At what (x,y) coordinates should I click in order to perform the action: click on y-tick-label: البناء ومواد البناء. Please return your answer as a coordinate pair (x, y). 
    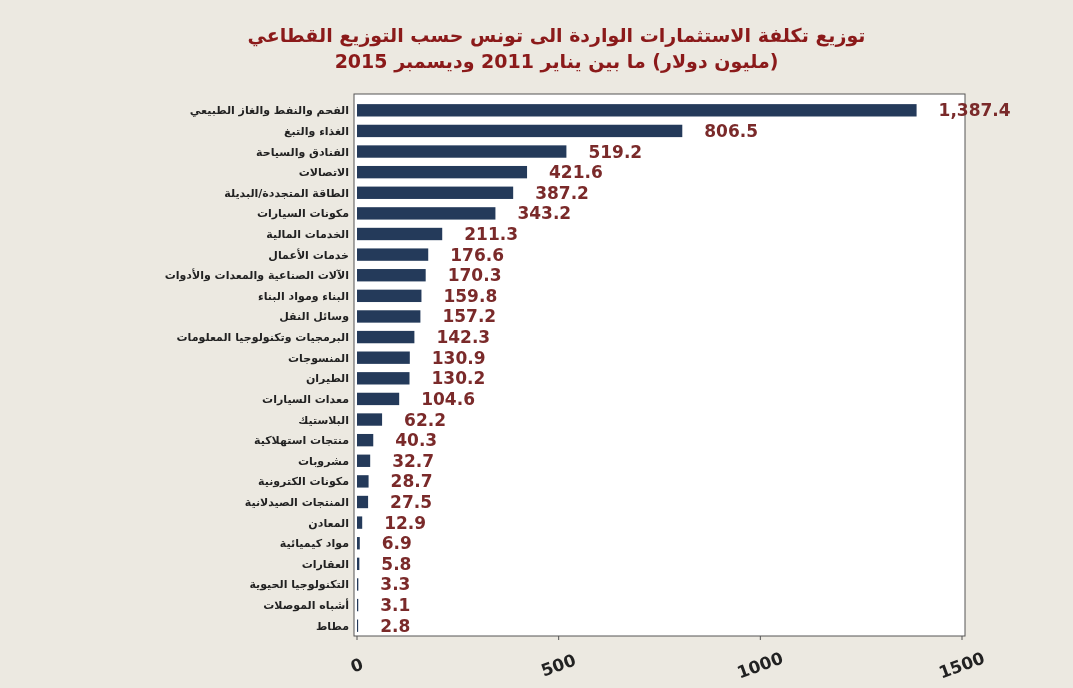
    Looking at the image, I should click on (303, 296).